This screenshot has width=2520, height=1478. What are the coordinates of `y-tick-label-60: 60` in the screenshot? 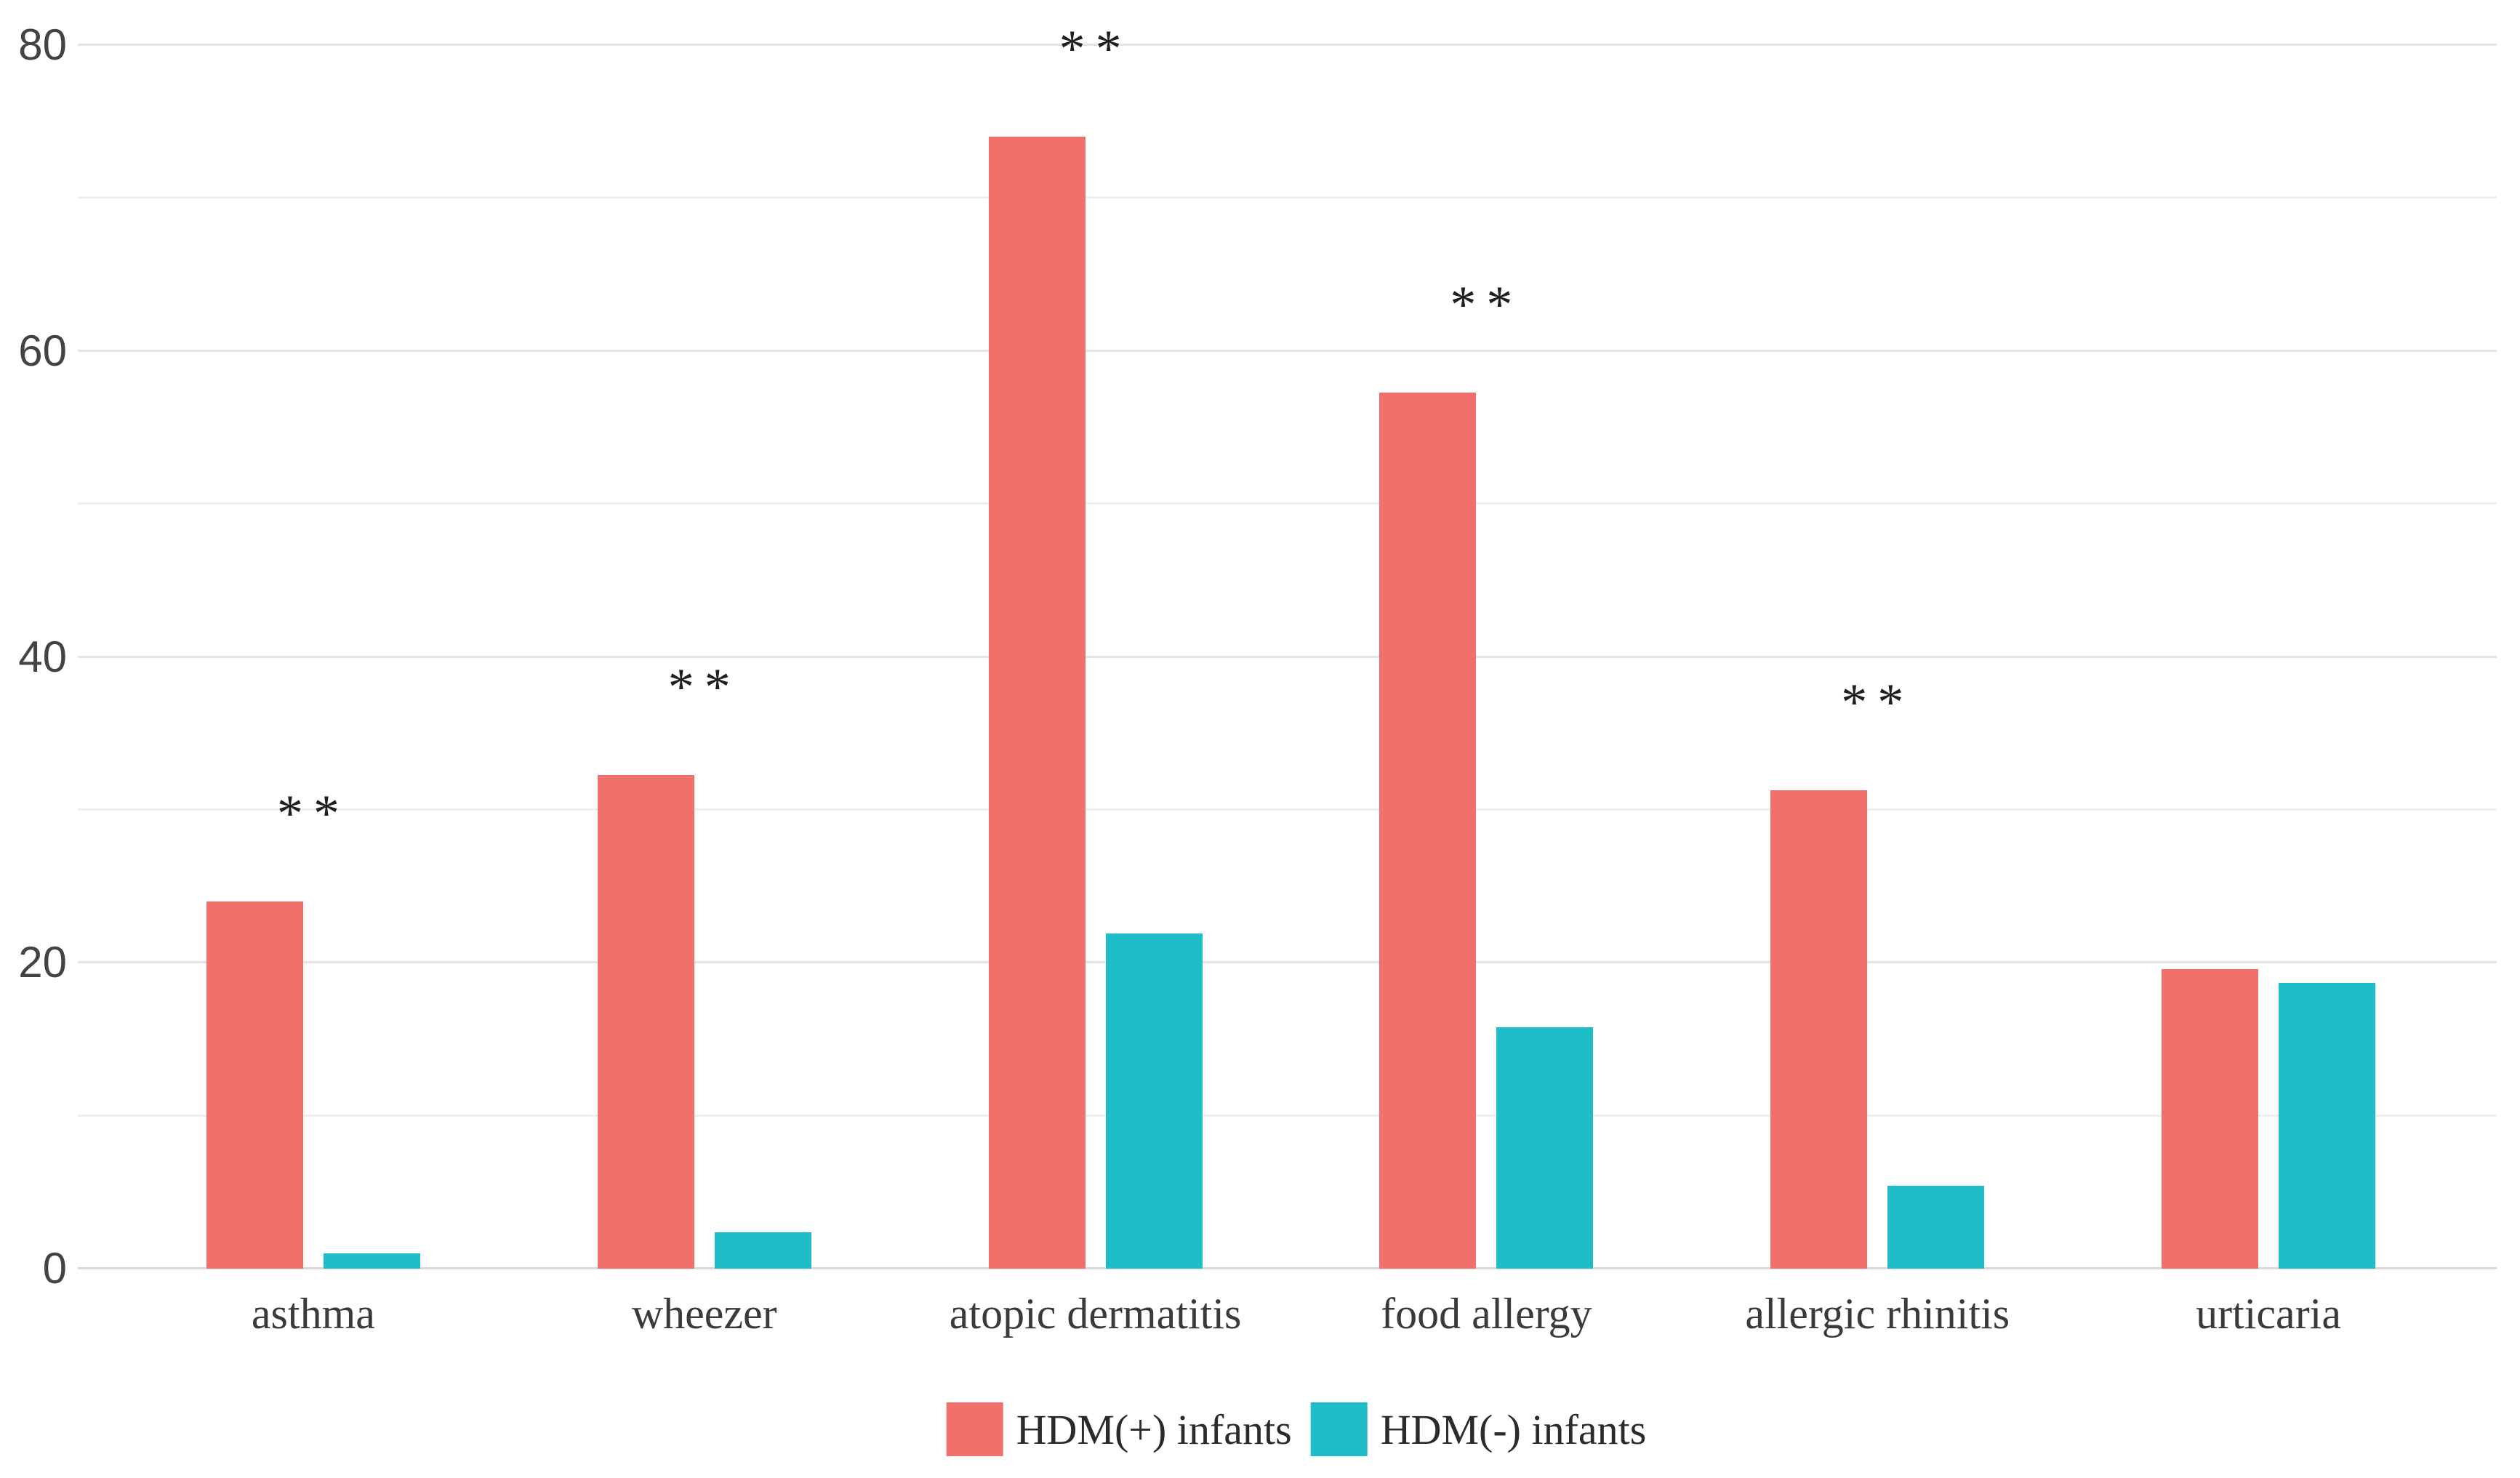 It's located at (42, 351).